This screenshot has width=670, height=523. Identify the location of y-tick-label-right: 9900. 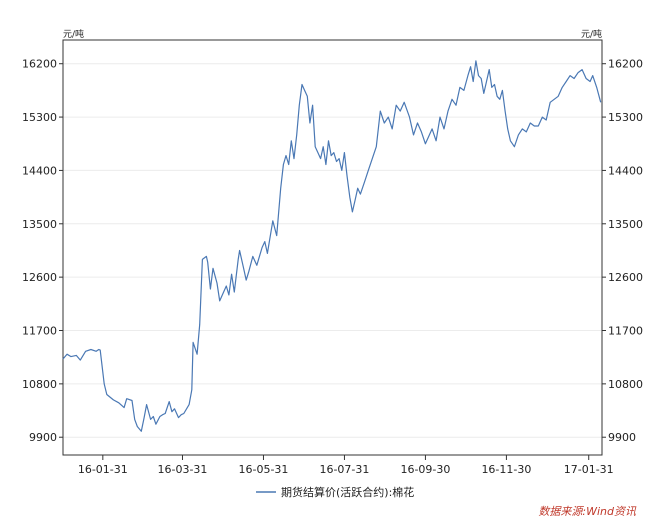
(622, 437).